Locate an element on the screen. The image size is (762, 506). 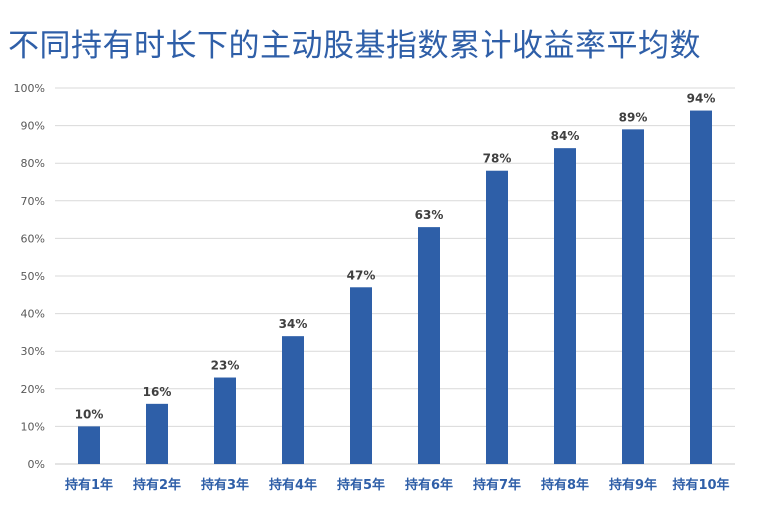
y-tick-label: 0% is located at coordinates (36, 464).